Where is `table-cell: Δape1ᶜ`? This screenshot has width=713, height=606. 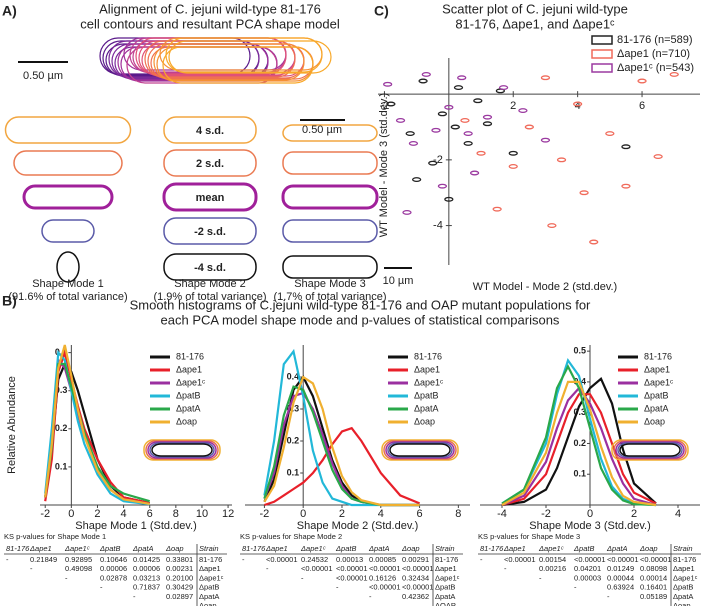 table-cell: Δape1ᶜ is located at coordinates (685, 577).